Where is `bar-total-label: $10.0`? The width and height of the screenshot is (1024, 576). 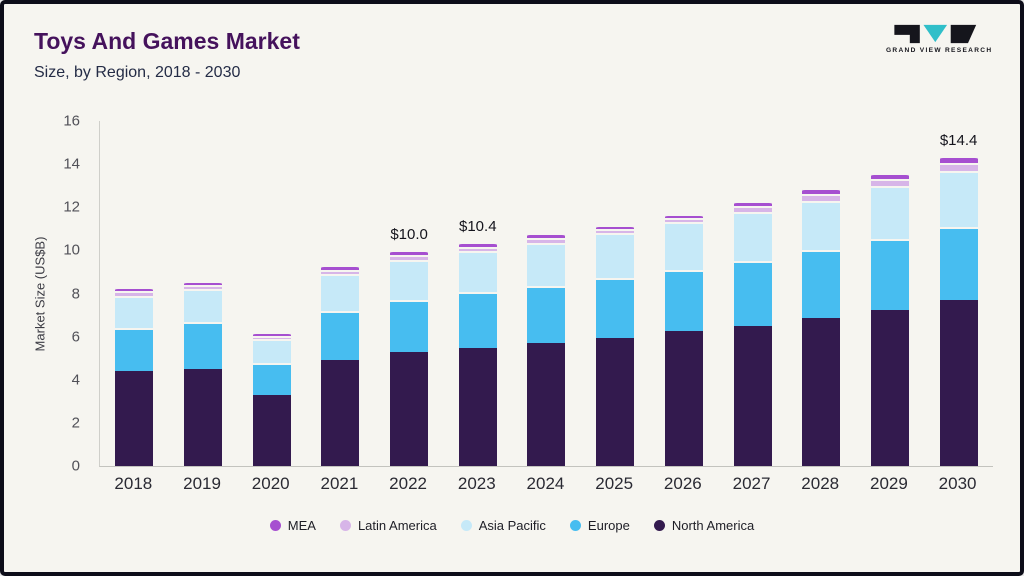 bar-total-label: $10.0 is located at coordinates (409, 235).